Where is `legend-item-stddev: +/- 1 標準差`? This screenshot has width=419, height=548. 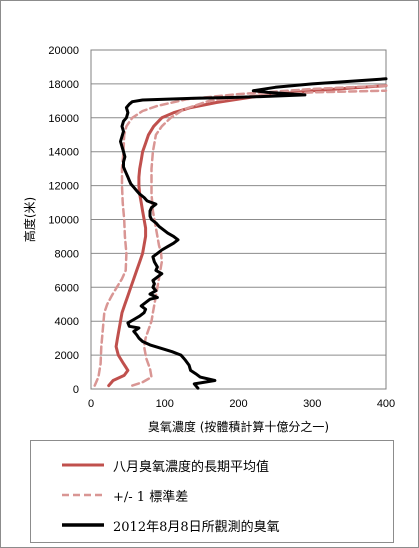 legend-item-stddev: +/- 1 標準差 is located at coordinates (211, 495).